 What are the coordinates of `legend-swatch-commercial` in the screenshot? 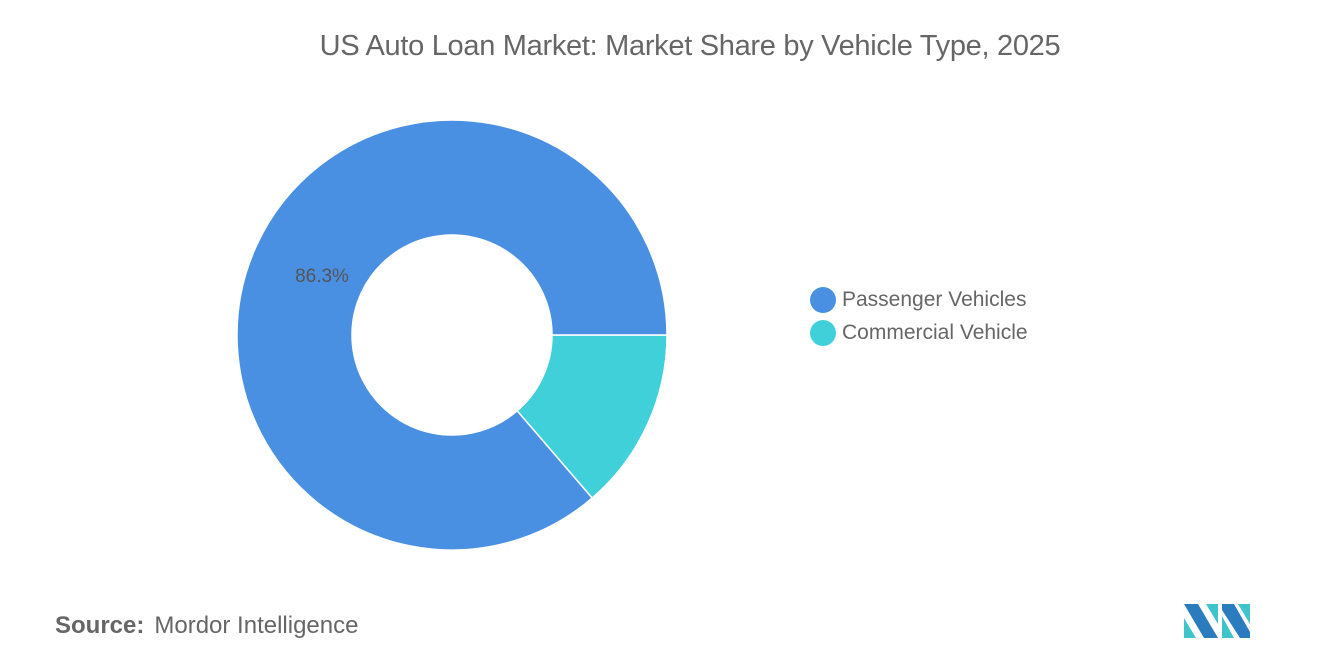 It's located at (823, 332).